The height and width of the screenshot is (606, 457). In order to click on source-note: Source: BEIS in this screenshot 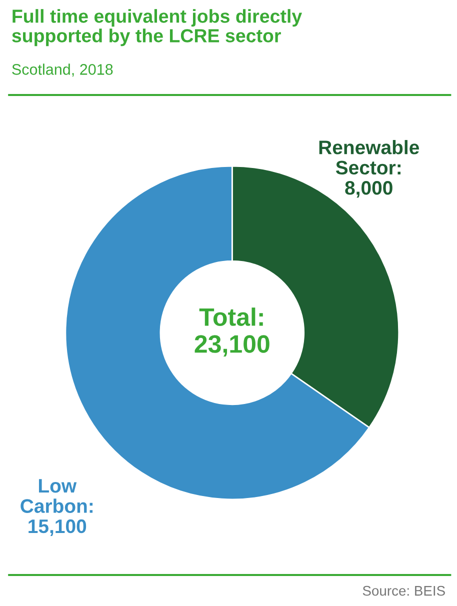, I will do `click(403, 591)`.